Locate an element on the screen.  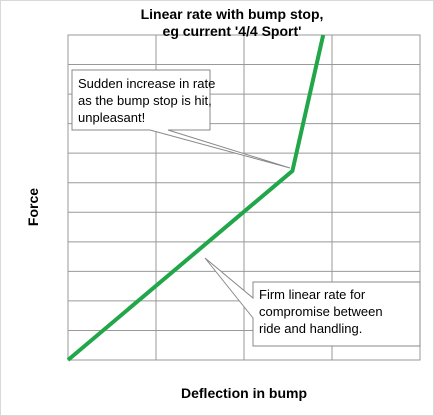
y-axis-label: Force is located at coordinates (33, 207).